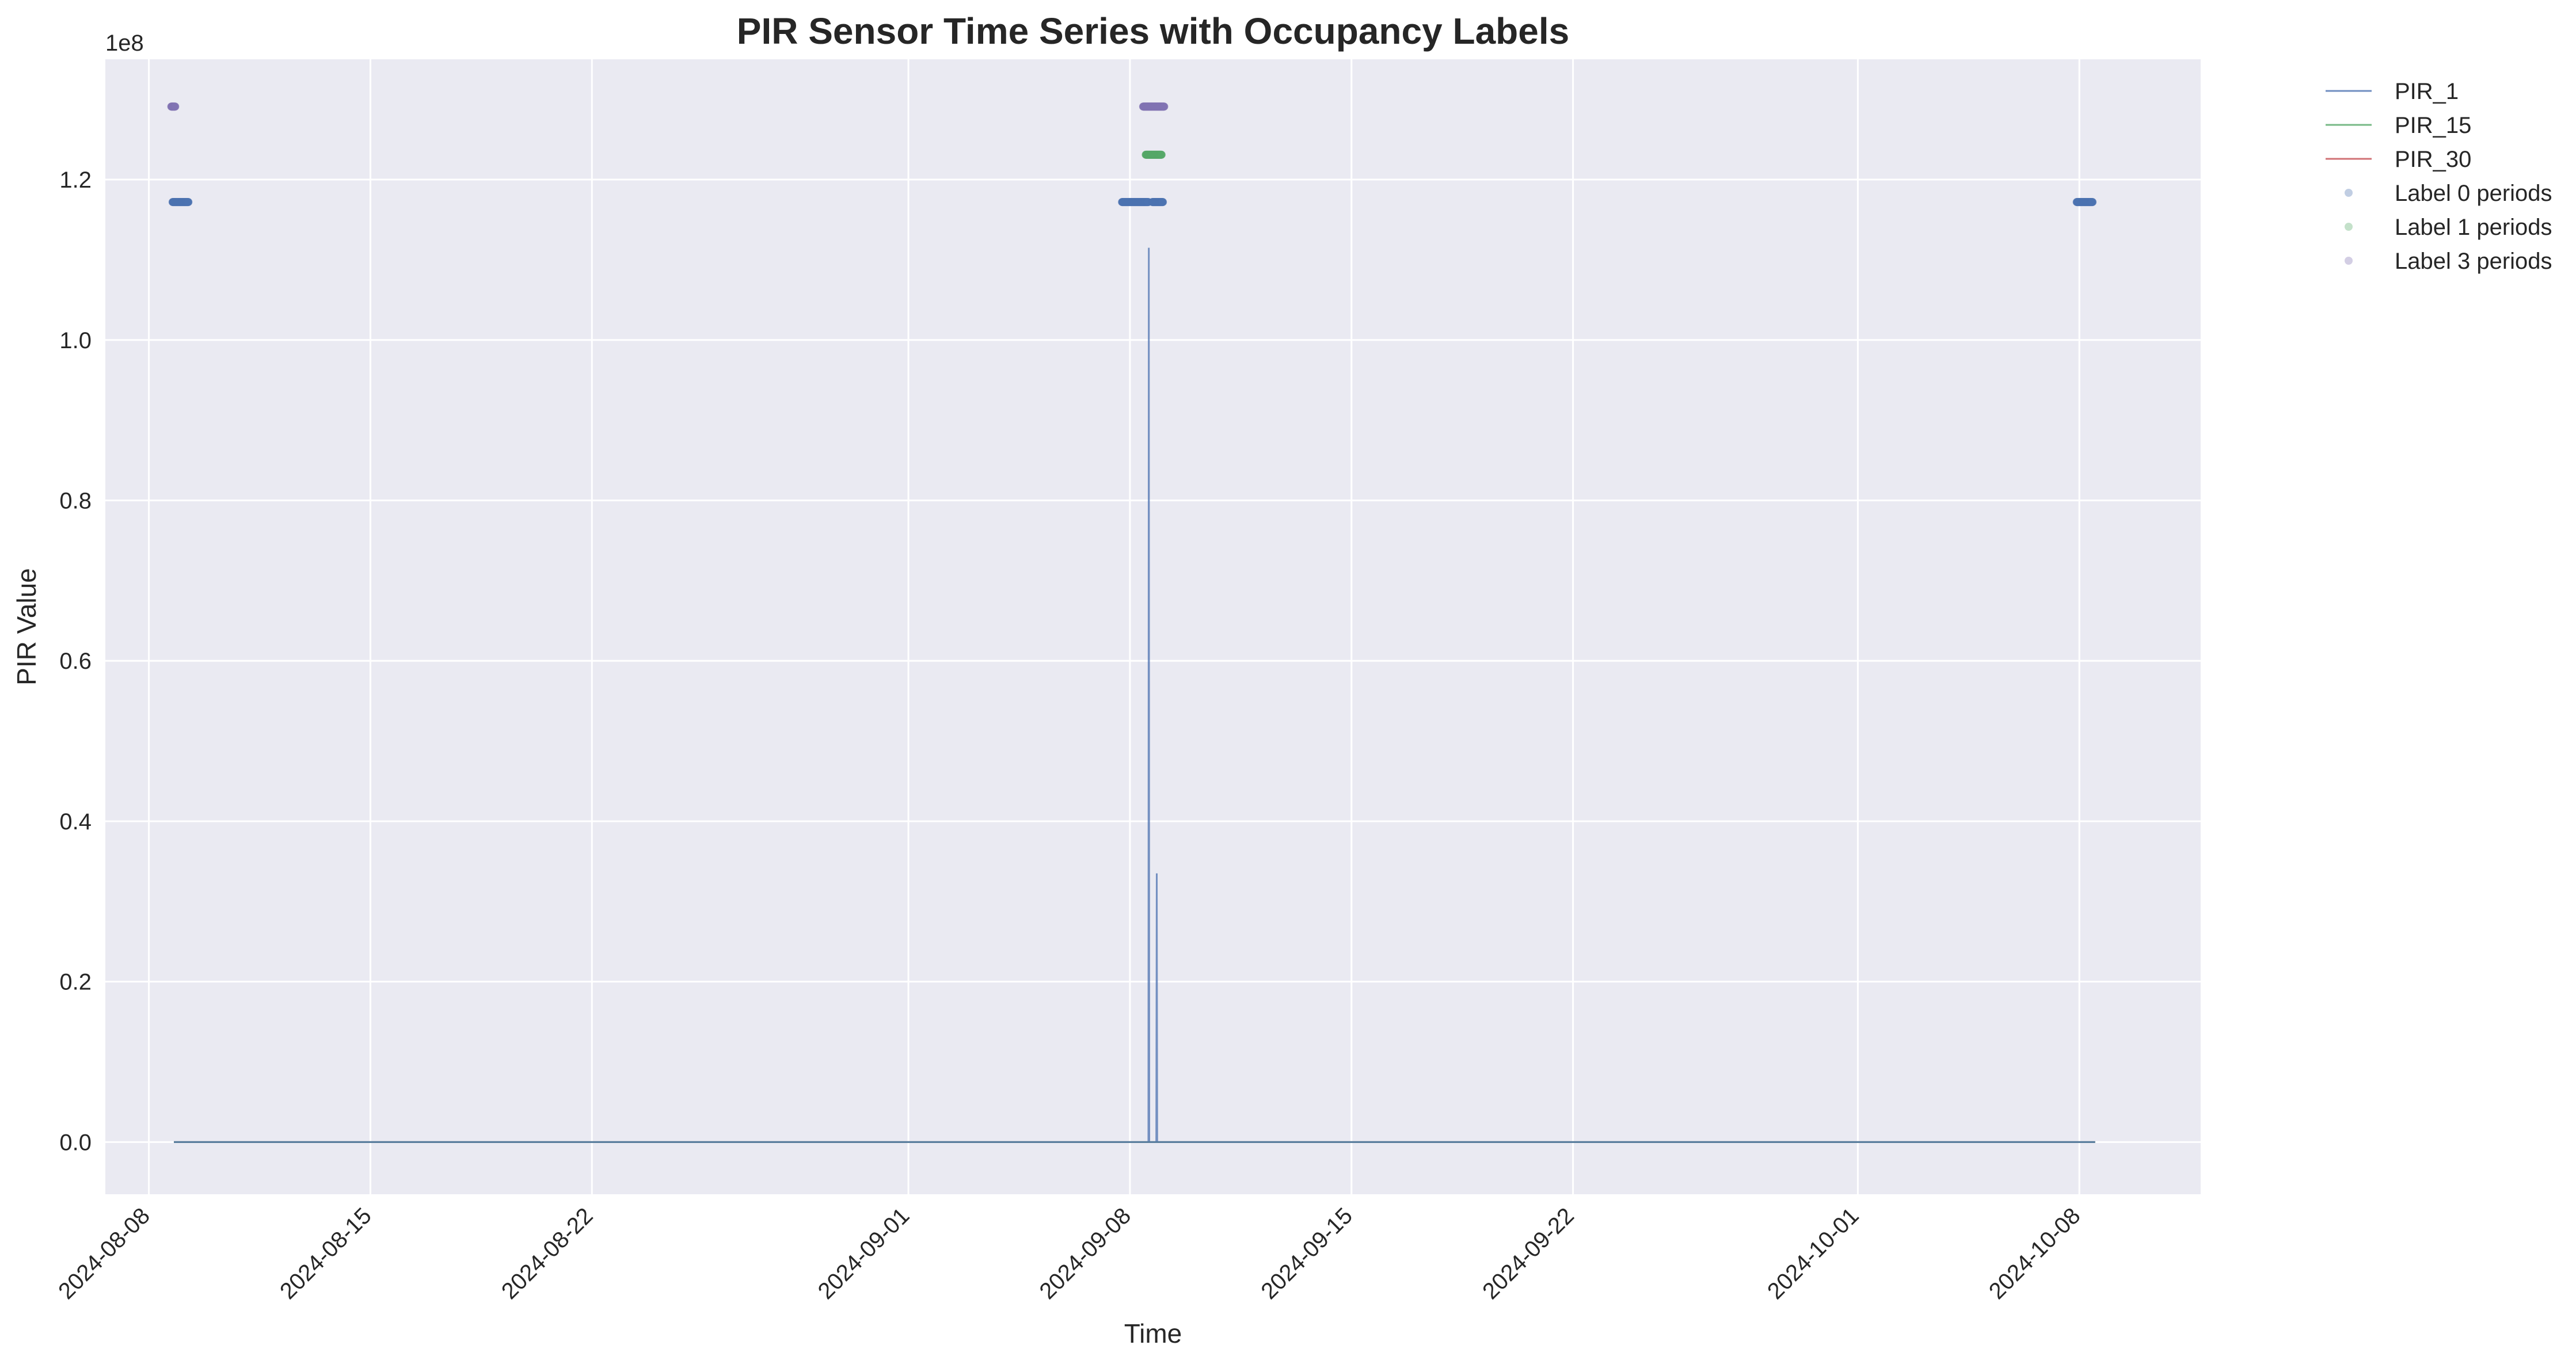  What do you see at coordinates (1529, 1254) in the screenshot?
I see `x-tick-label: 2024-09-22` at bounding box center [1529, 1254].